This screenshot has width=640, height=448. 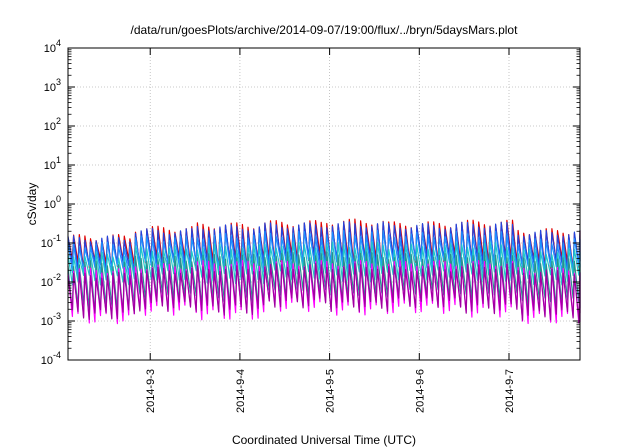 I want to click on x-tick-label: 2014-9-6, so click(x=420, y=391).